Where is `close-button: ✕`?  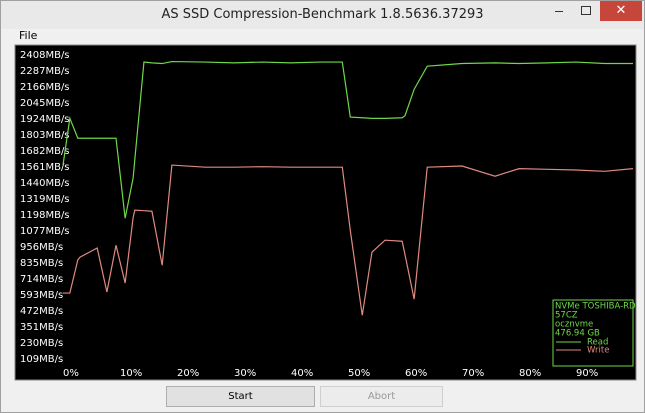 close-button: ✕ is located at coordinates (621, 11).